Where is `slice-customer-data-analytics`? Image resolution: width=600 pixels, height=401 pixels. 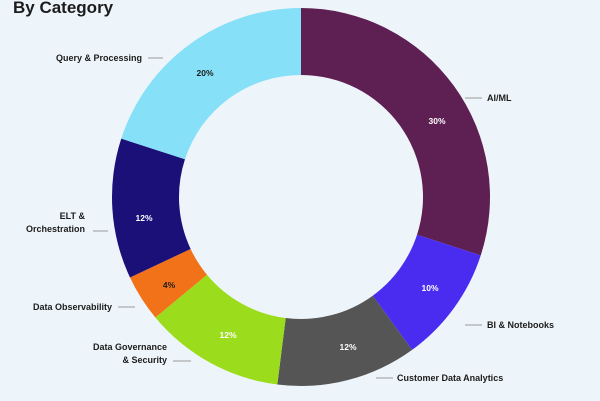 slice-customer-data-analytics is located at coordinates (345, 340).